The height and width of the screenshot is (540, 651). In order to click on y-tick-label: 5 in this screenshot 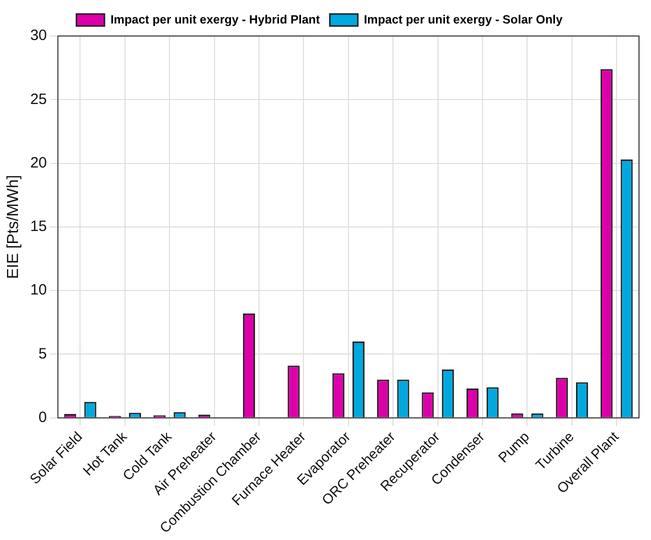, I will do `click(42, 353)`.